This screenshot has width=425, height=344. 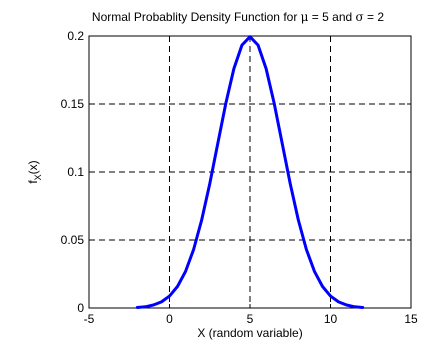 What do you see at coordinates (89, 319) in the screenshot?
I see `x-tick-label: -5` at bounding box center [89, 319].